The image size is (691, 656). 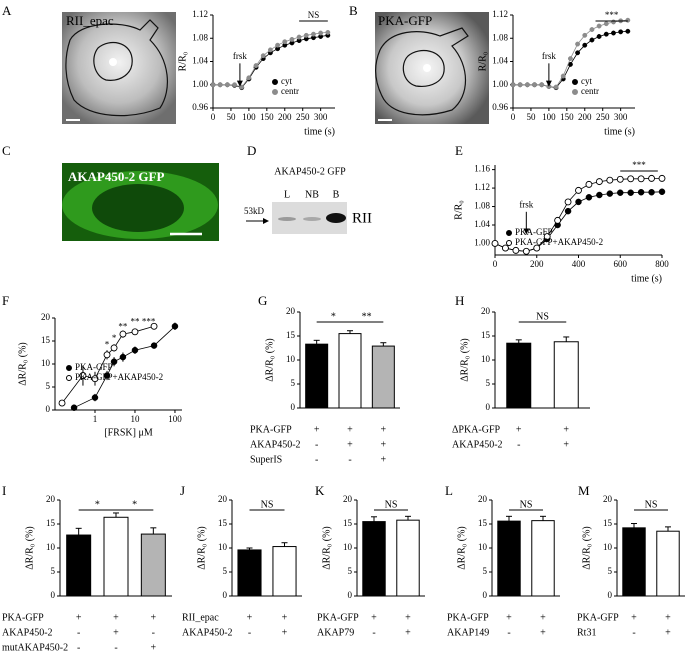 I want to click on condition-label: SuperIS, so click(x=266, y=459).